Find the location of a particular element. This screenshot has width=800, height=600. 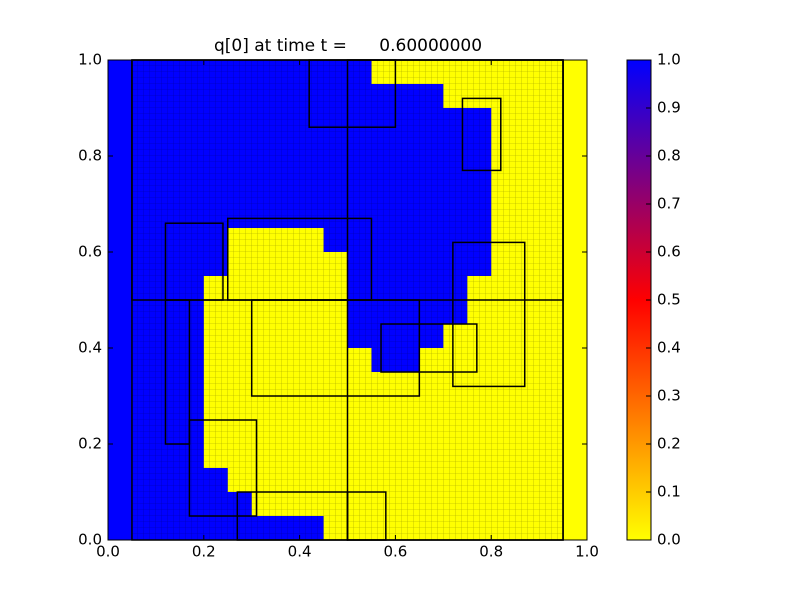

y-tick-label: 0.6 is located at coordinates (90, 252).